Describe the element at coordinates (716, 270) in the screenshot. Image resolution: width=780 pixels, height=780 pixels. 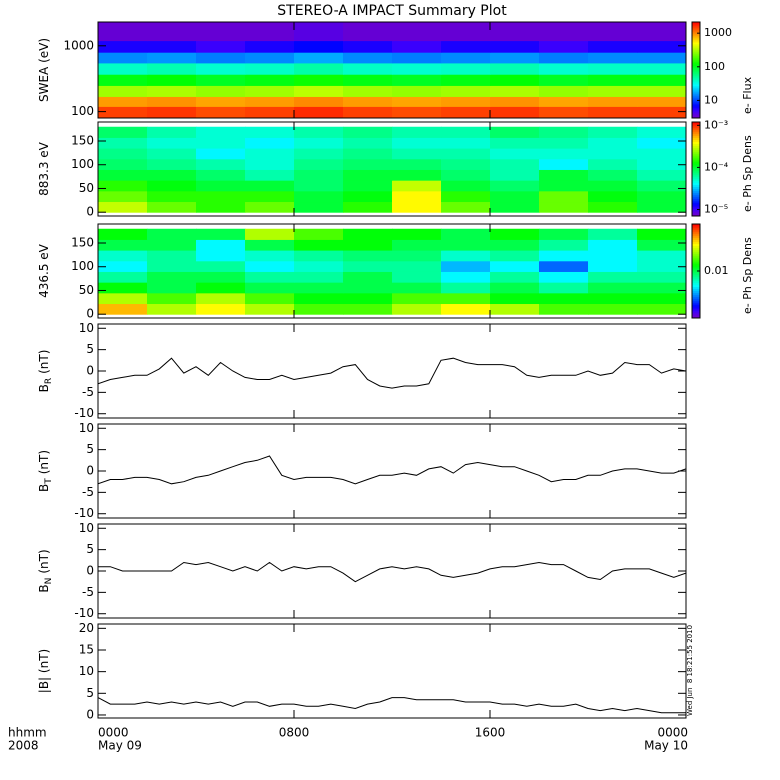
I see `colorbar-tick-label: 0.01` at that location.